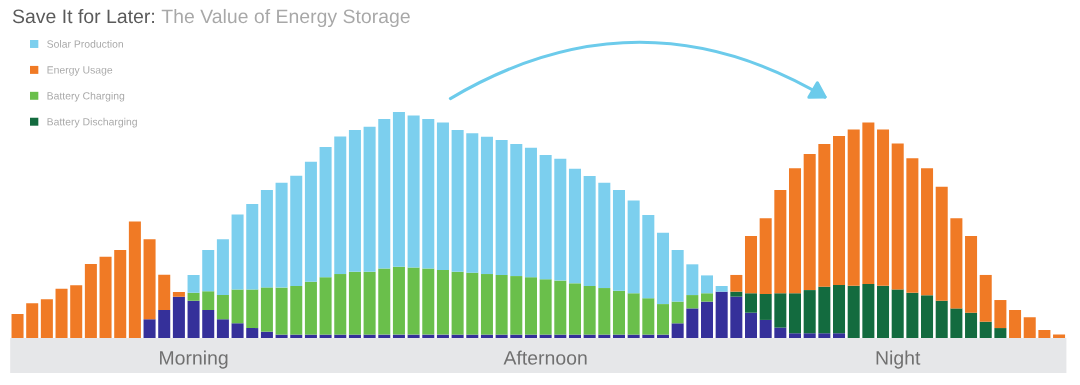  I want to click on chart-title: Save It for Later:, so click(83, 16).